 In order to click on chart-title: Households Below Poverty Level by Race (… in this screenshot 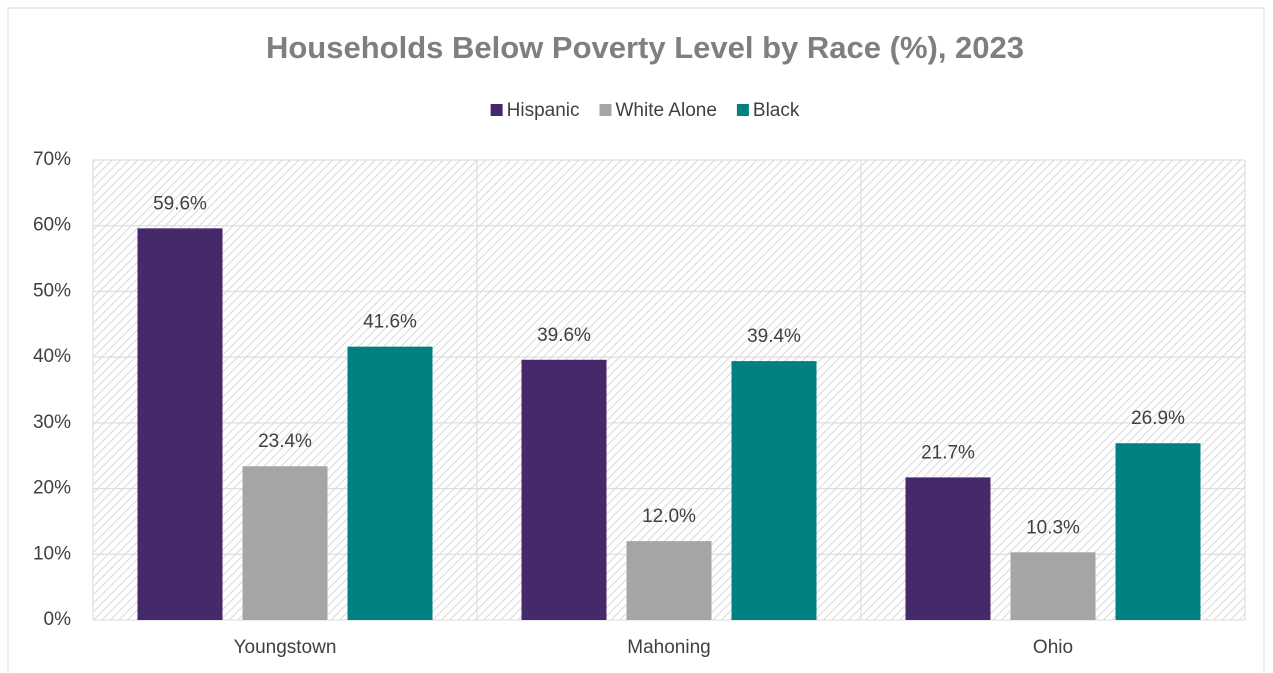, I will do `click(645, 47)`.